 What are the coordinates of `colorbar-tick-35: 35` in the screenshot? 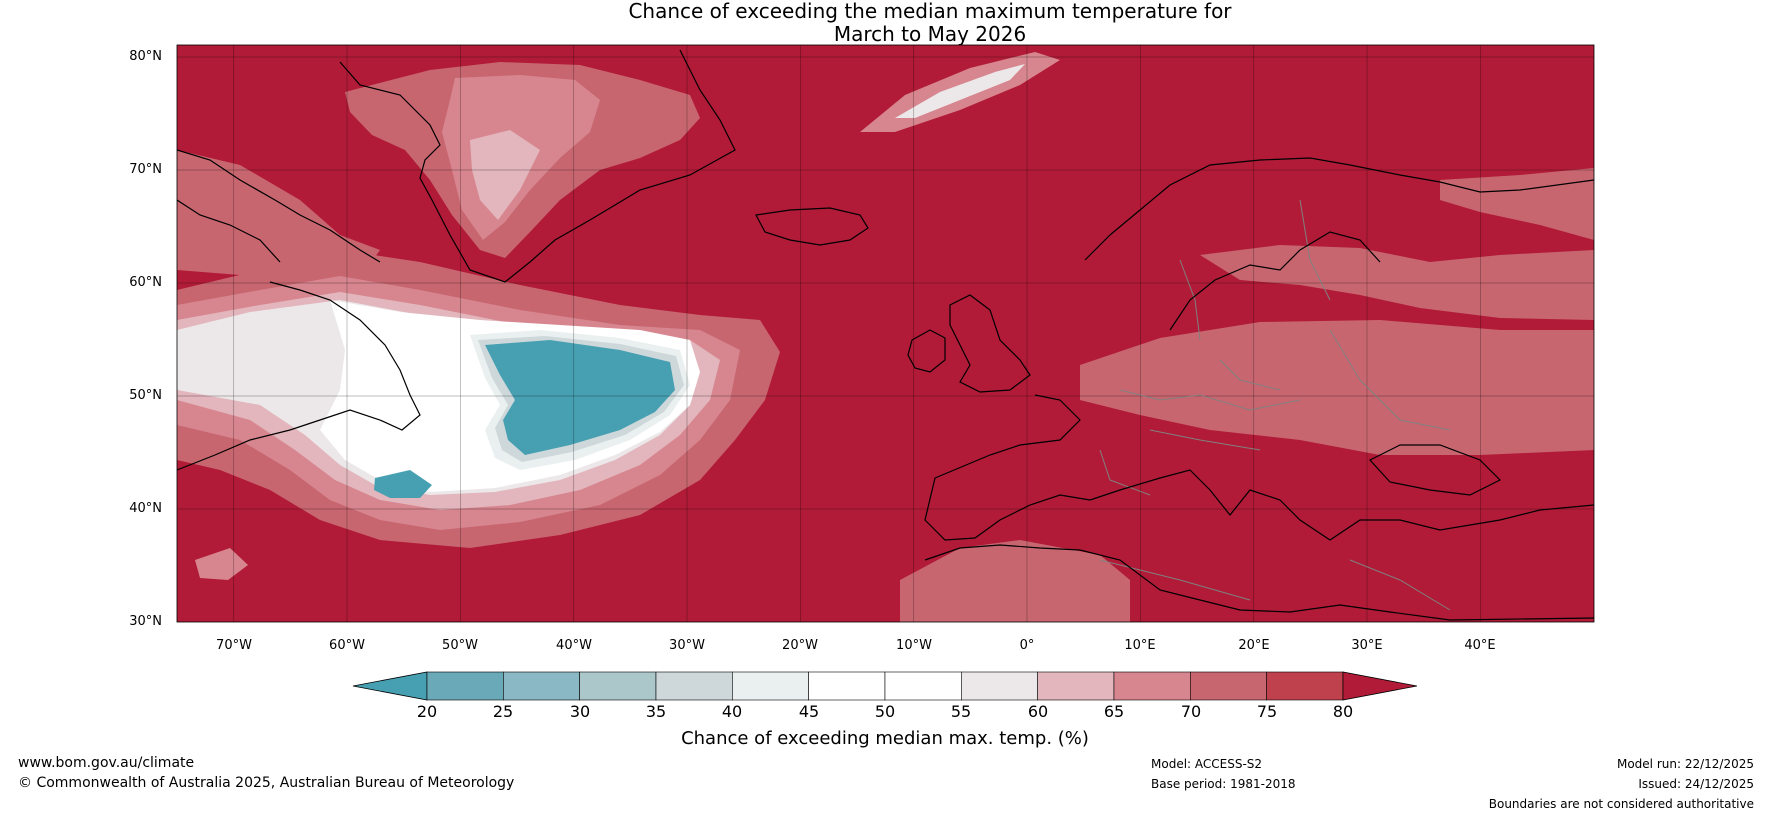 It's located at (656, 711).